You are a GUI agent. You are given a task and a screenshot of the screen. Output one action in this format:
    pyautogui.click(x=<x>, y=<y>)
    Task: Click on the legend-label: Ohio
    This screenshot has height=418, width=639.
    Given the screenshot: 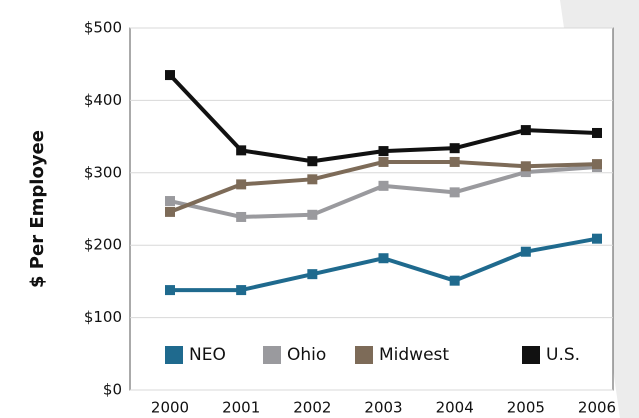 What is the action you would take?
    pyautogui.click(x=306, y=355)
    